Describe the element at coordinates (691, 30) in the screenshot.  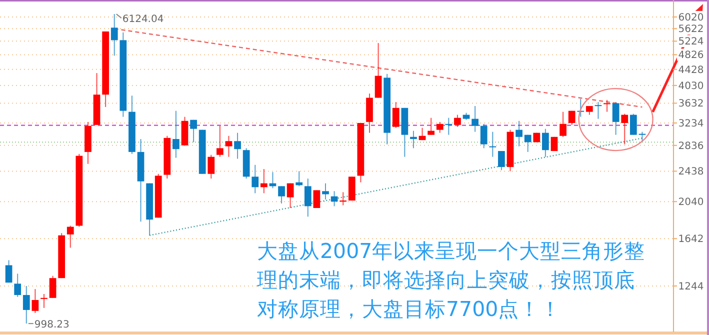
I see `y-tick-label: 5622` at that location.